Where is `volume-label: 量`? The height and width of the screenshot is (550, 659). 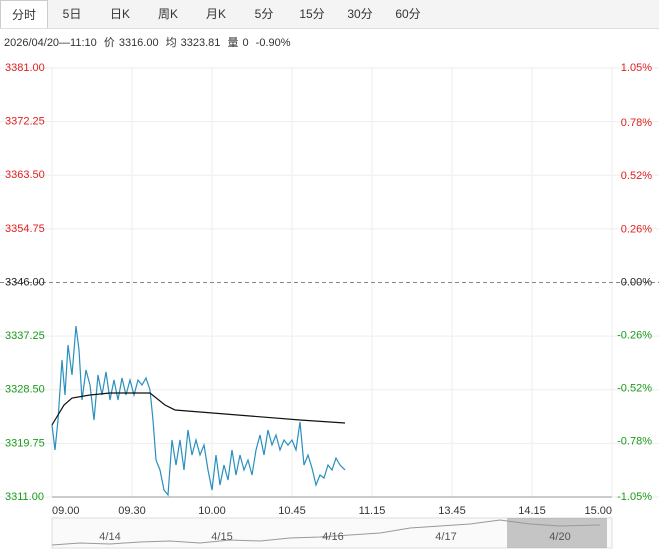 volume-label: 量 is located at coordinates (233, 43).